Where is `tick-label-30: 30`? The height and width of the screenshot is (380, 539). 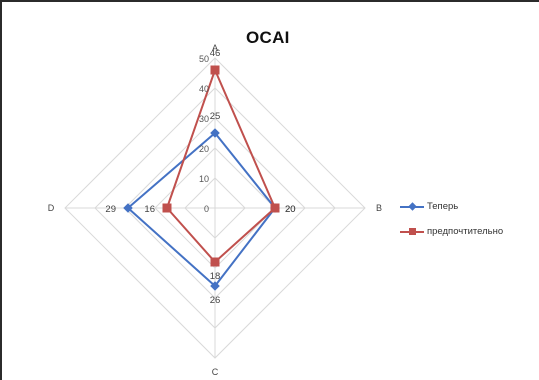 tick-label-30: 30 is located at coordinates (204, 119).